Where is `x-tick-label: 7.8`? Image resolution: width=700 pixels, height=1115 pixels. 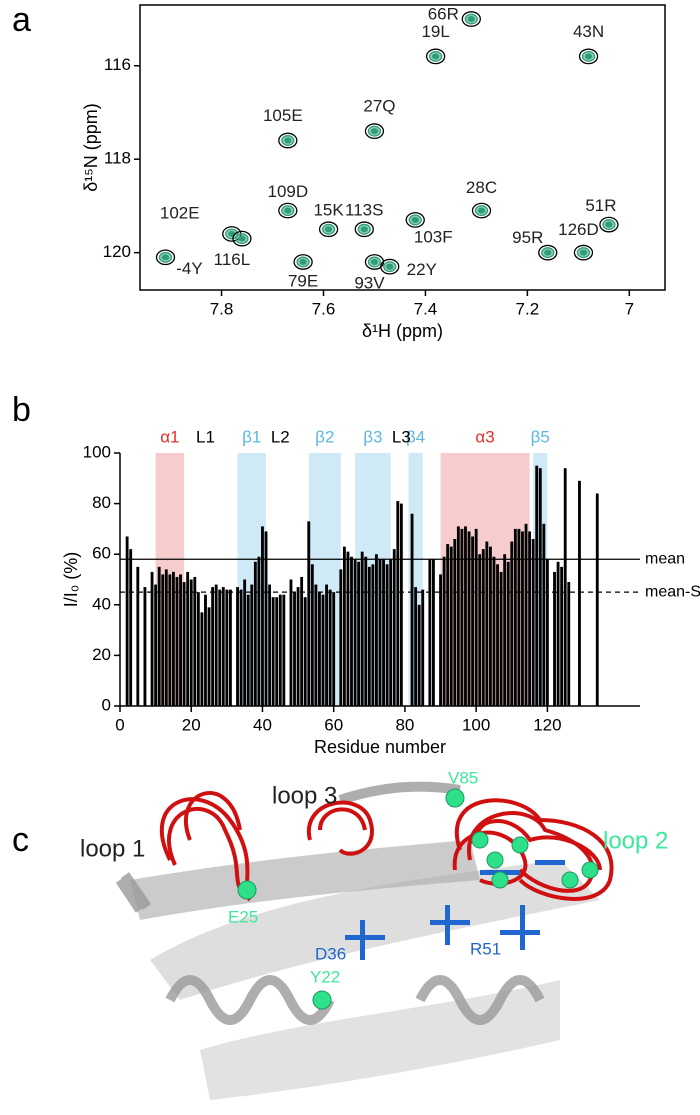
x-tick-label: 7.8 is located at coordinates (222, 308).